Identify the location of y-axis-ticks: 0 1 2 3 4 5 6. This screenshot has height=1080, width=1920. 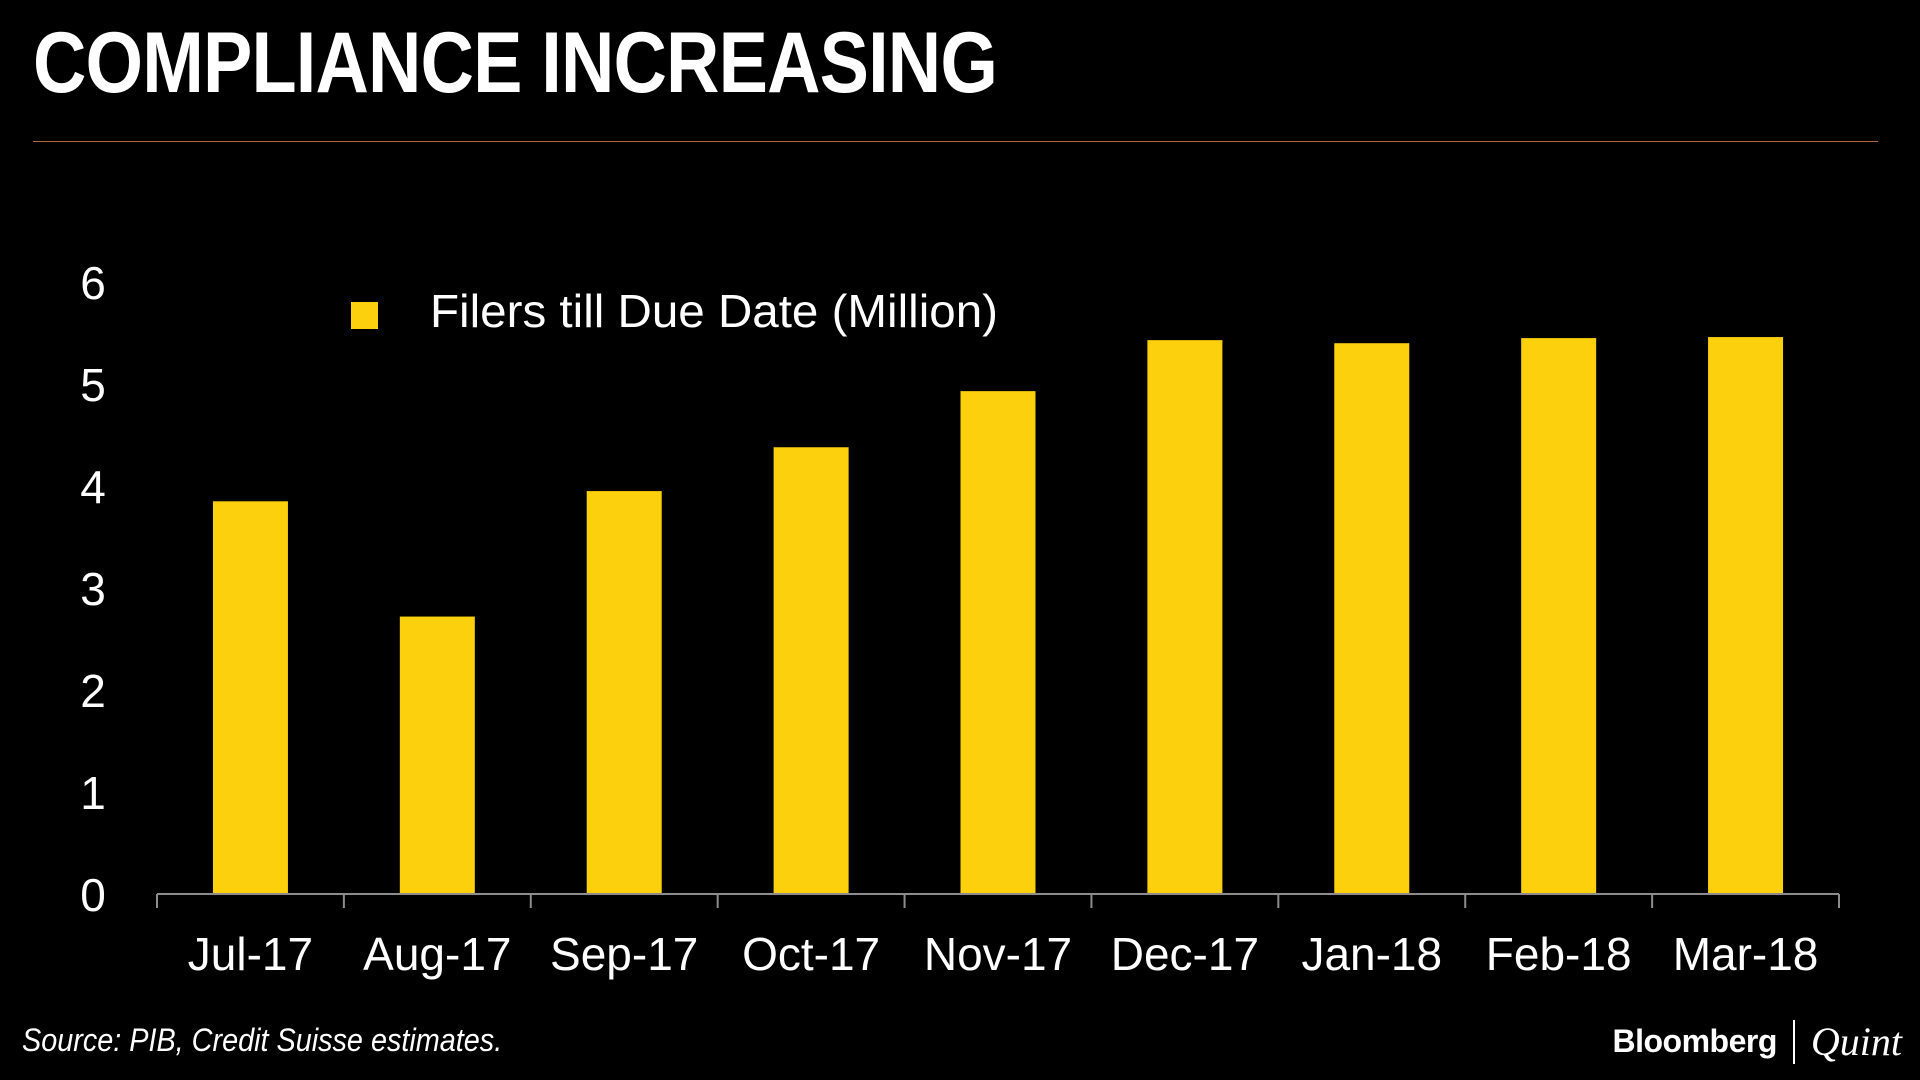
(93, 589).